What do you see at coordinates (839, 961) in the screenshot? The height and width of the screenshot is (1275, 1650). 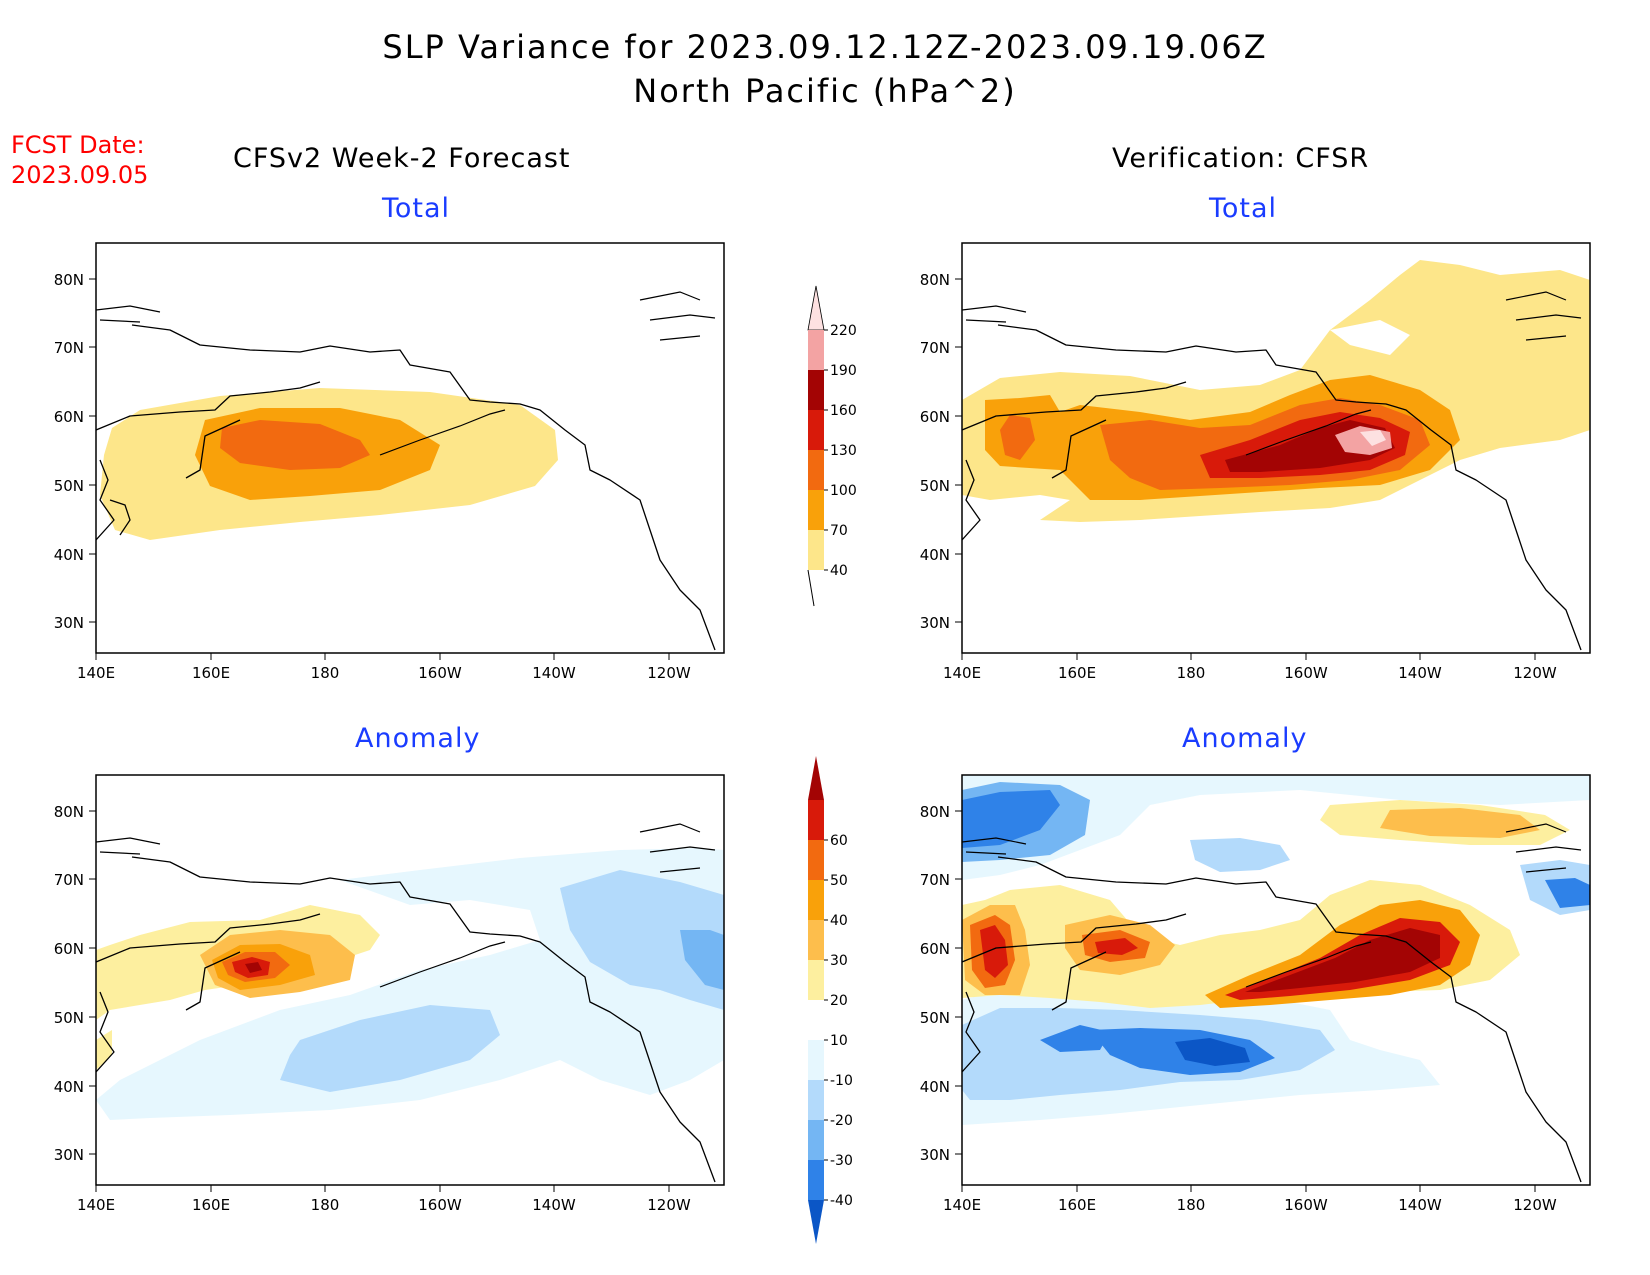 I see `colorbar-tick-label: 30` at bounding box center [839, 961].